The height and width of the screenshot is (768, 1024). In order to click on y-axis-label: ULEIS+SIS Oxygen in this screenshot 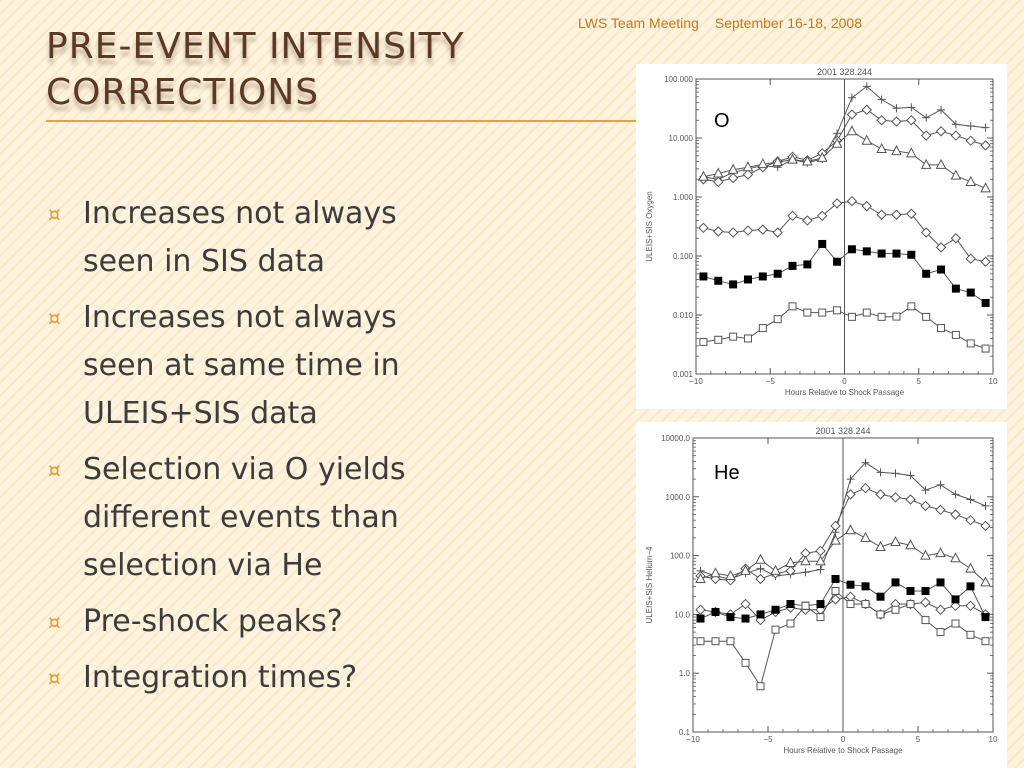, I will do `click(649, 226)`.